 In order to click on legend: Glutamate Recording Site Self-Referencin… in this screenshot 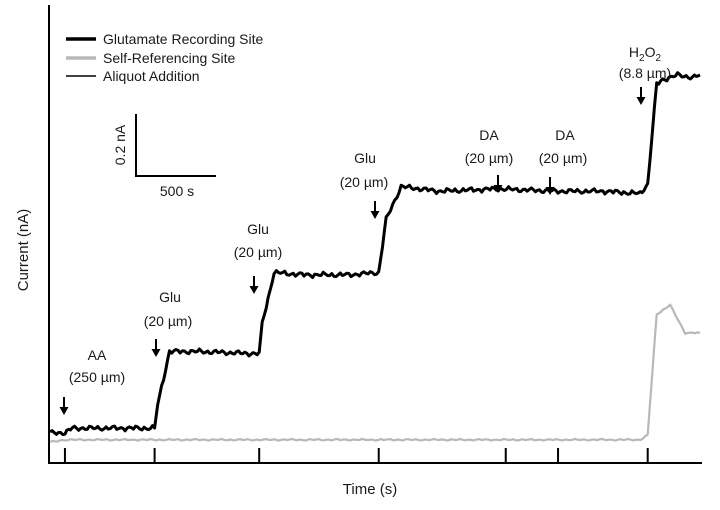, I will do `click(165, 57)`.